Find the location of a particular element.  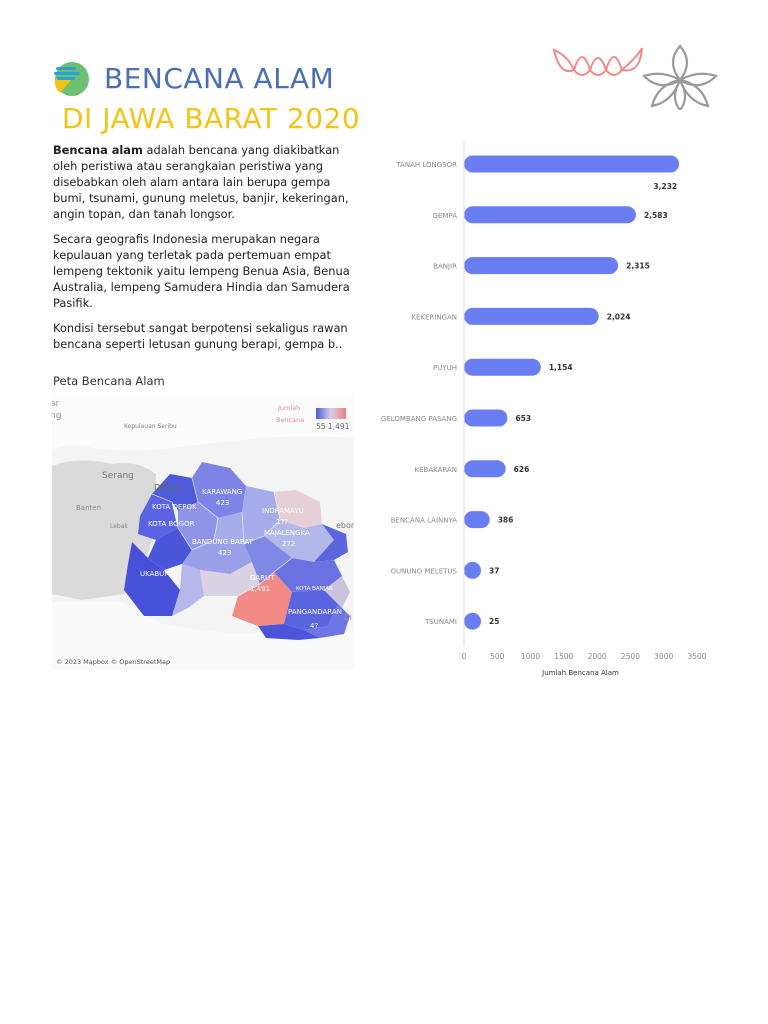

bar-bencana-lainnya is located at coordinates (477, 520).